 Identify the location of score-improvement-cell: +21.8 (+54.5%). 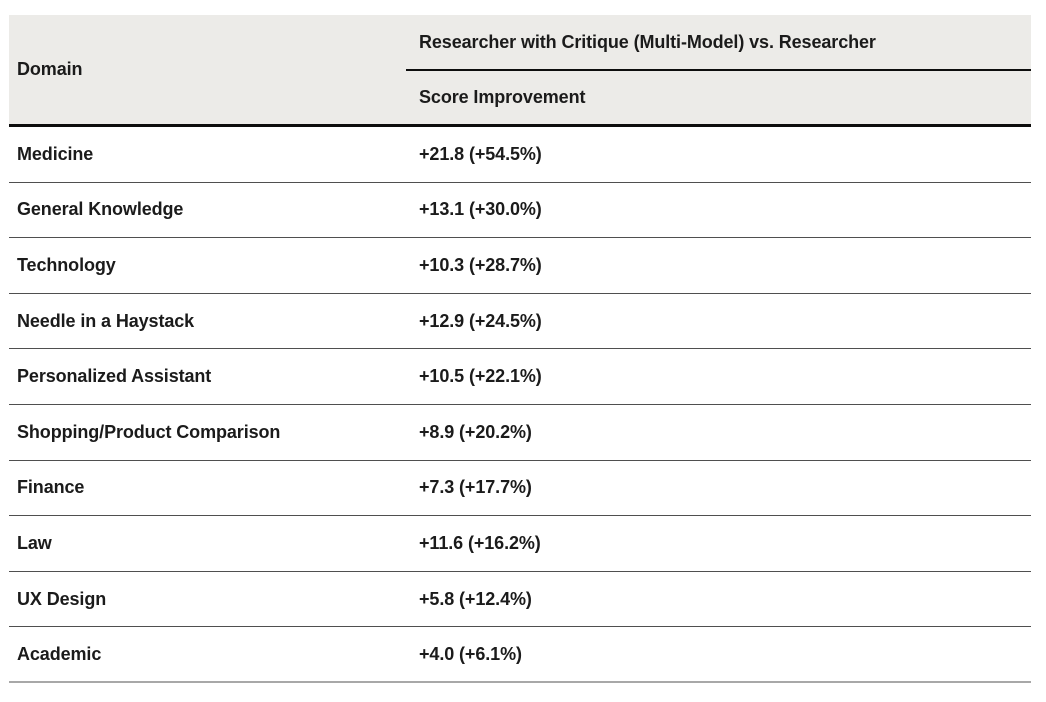
(480, 153).